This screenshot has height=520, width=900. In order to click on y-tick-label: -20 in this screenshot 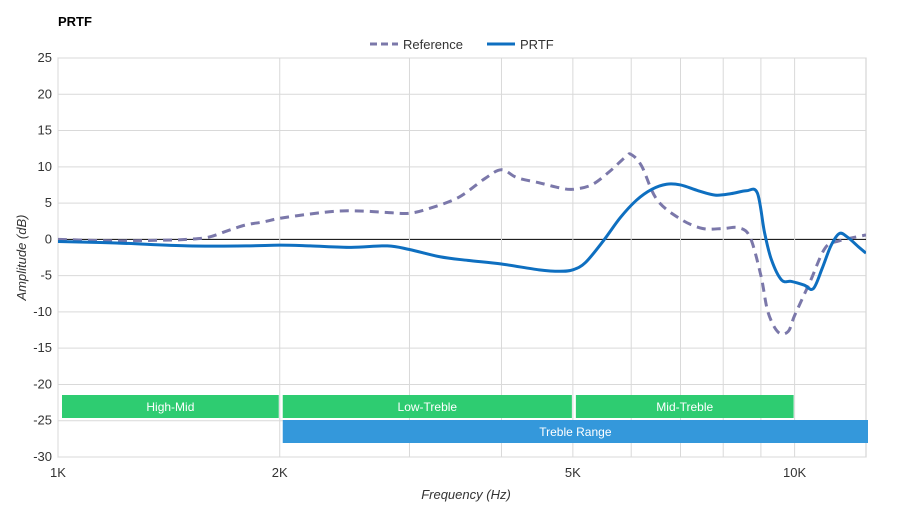, I will do `click(42, 383)`.